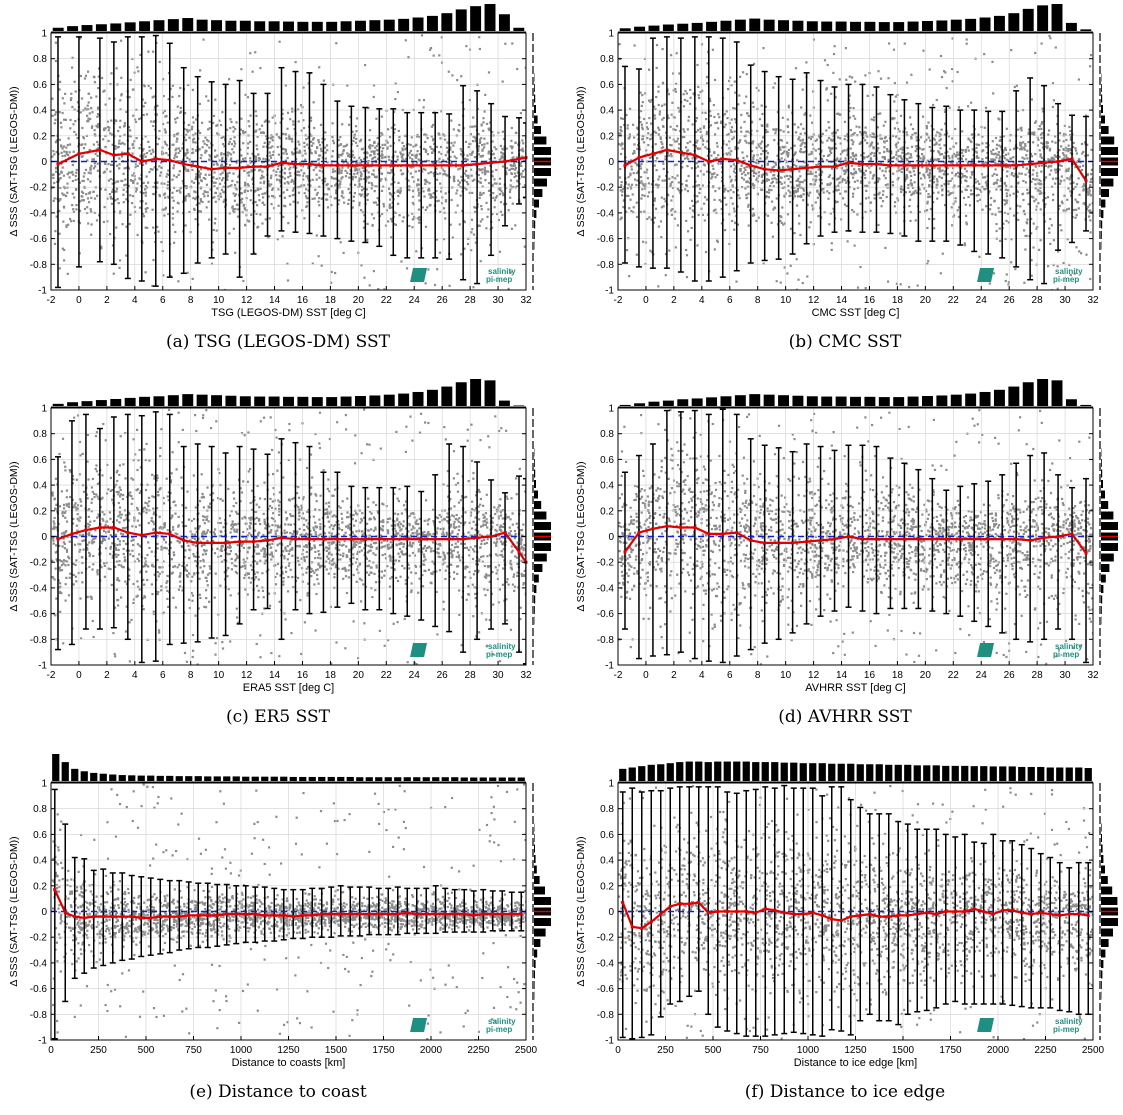  What do you see at coordinates (606, 563) in the screenshot?
I see `y-tick-label: -0.2` at bounding box center [606, 563].